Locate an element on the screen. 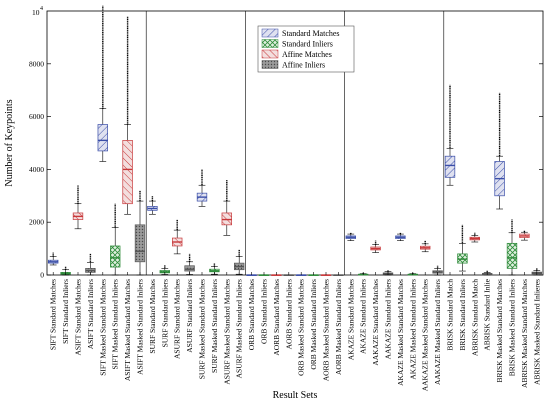 The width and height of the screenshot is (550, 405). x-tick-label: AORB Standard Inliers is located at coordinates (288, 314).